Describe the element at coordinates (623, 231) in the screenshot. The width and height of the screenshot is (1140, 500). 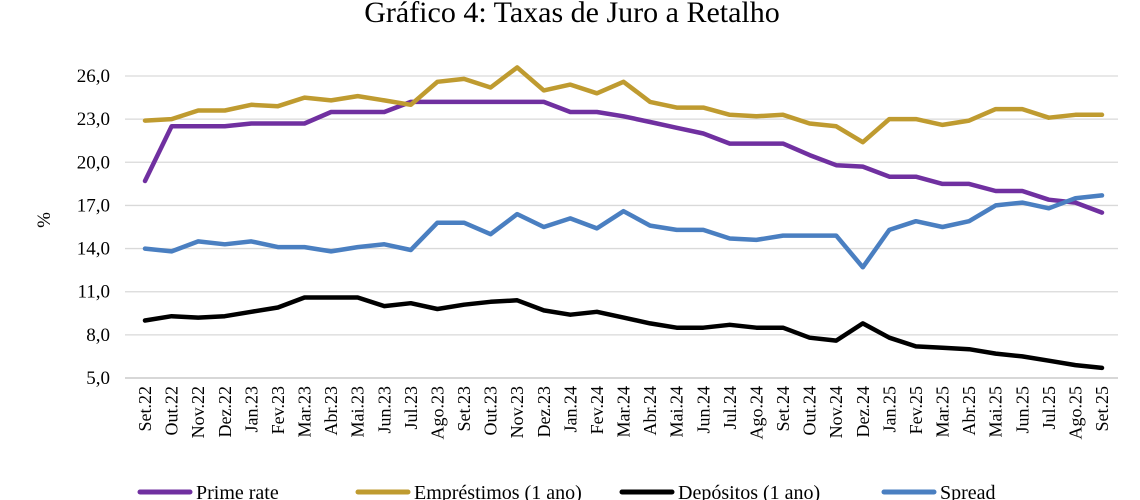
I see `series-line-spread` at that location.